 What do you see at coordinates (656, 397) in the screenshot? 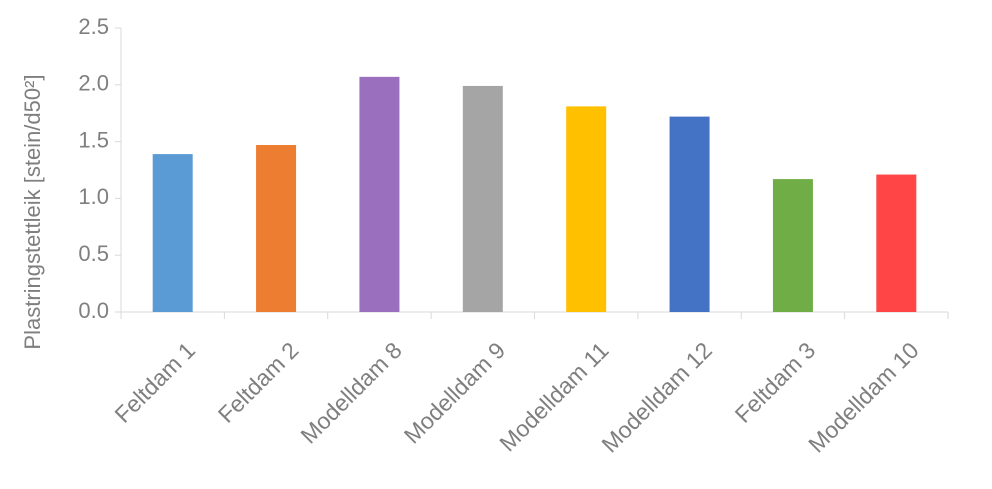
I see `x-tick-label: Modelldam 12` at bounding box center [656, 397].